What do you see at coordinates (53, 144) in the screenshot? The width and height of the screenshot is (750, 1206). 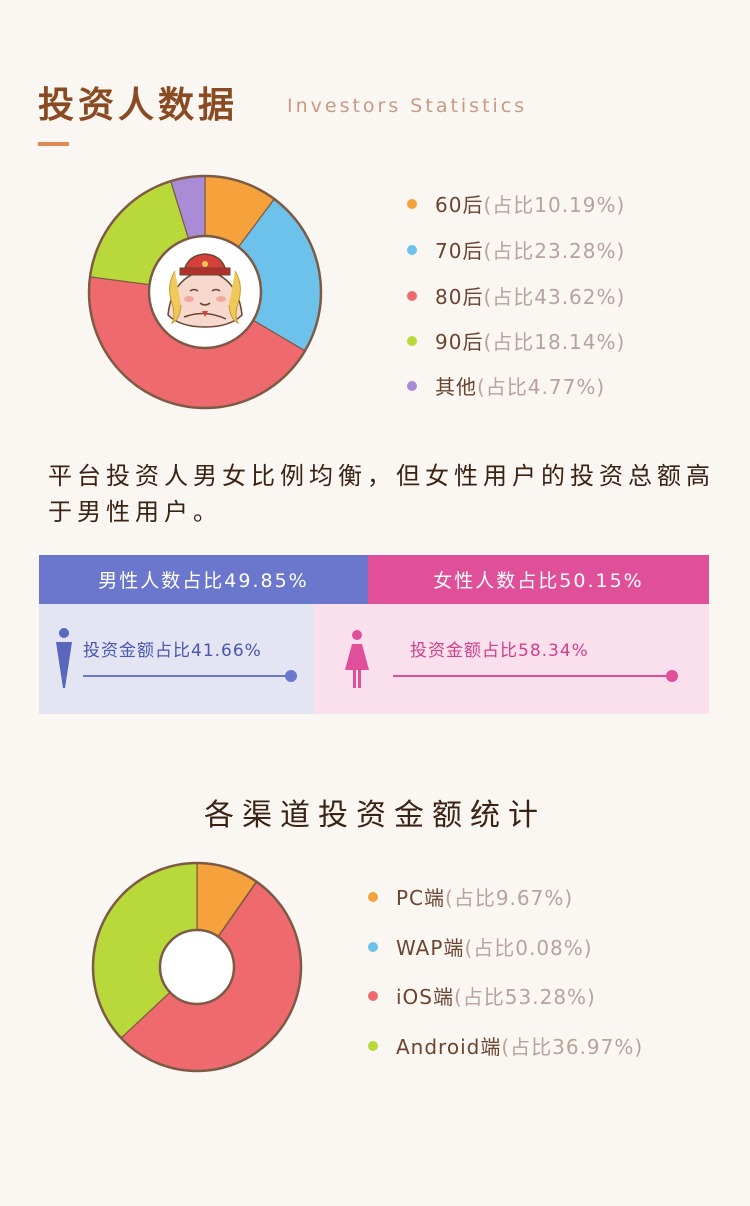 I see `title-underline` at bounding box center [53, 144].